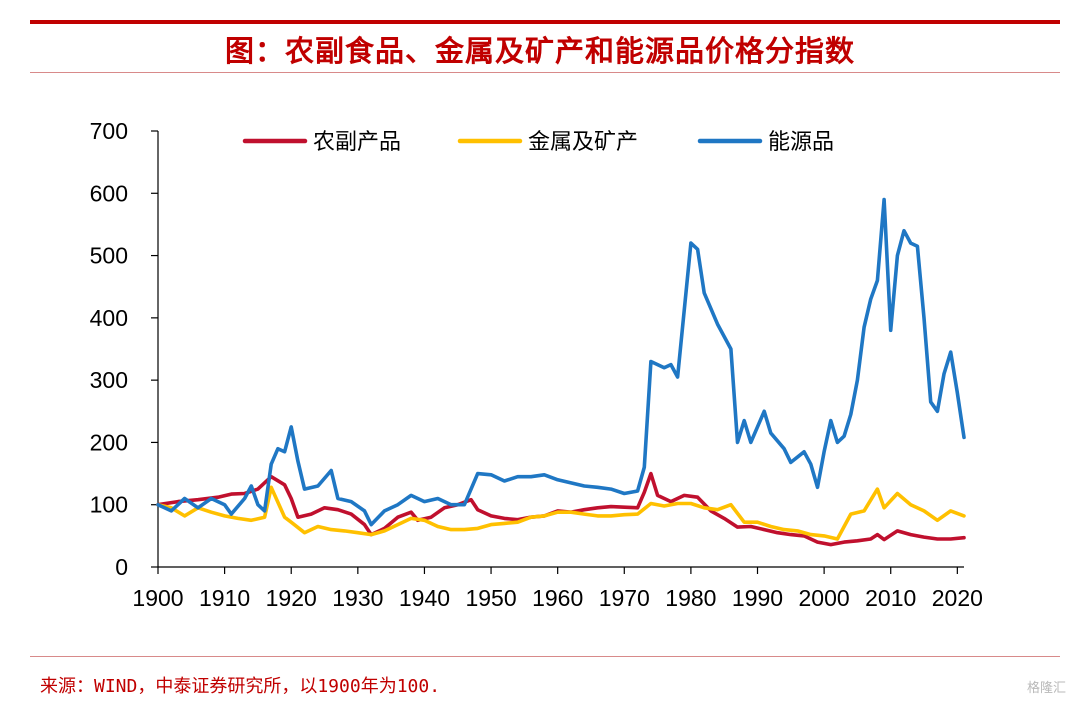 The image size is (1080, 706). What do you see at coordinates (124, 349) in the screenshot?
I see `y-axis: 0 100 200 300 400 500 600 700` at bounding box center [124, 349].